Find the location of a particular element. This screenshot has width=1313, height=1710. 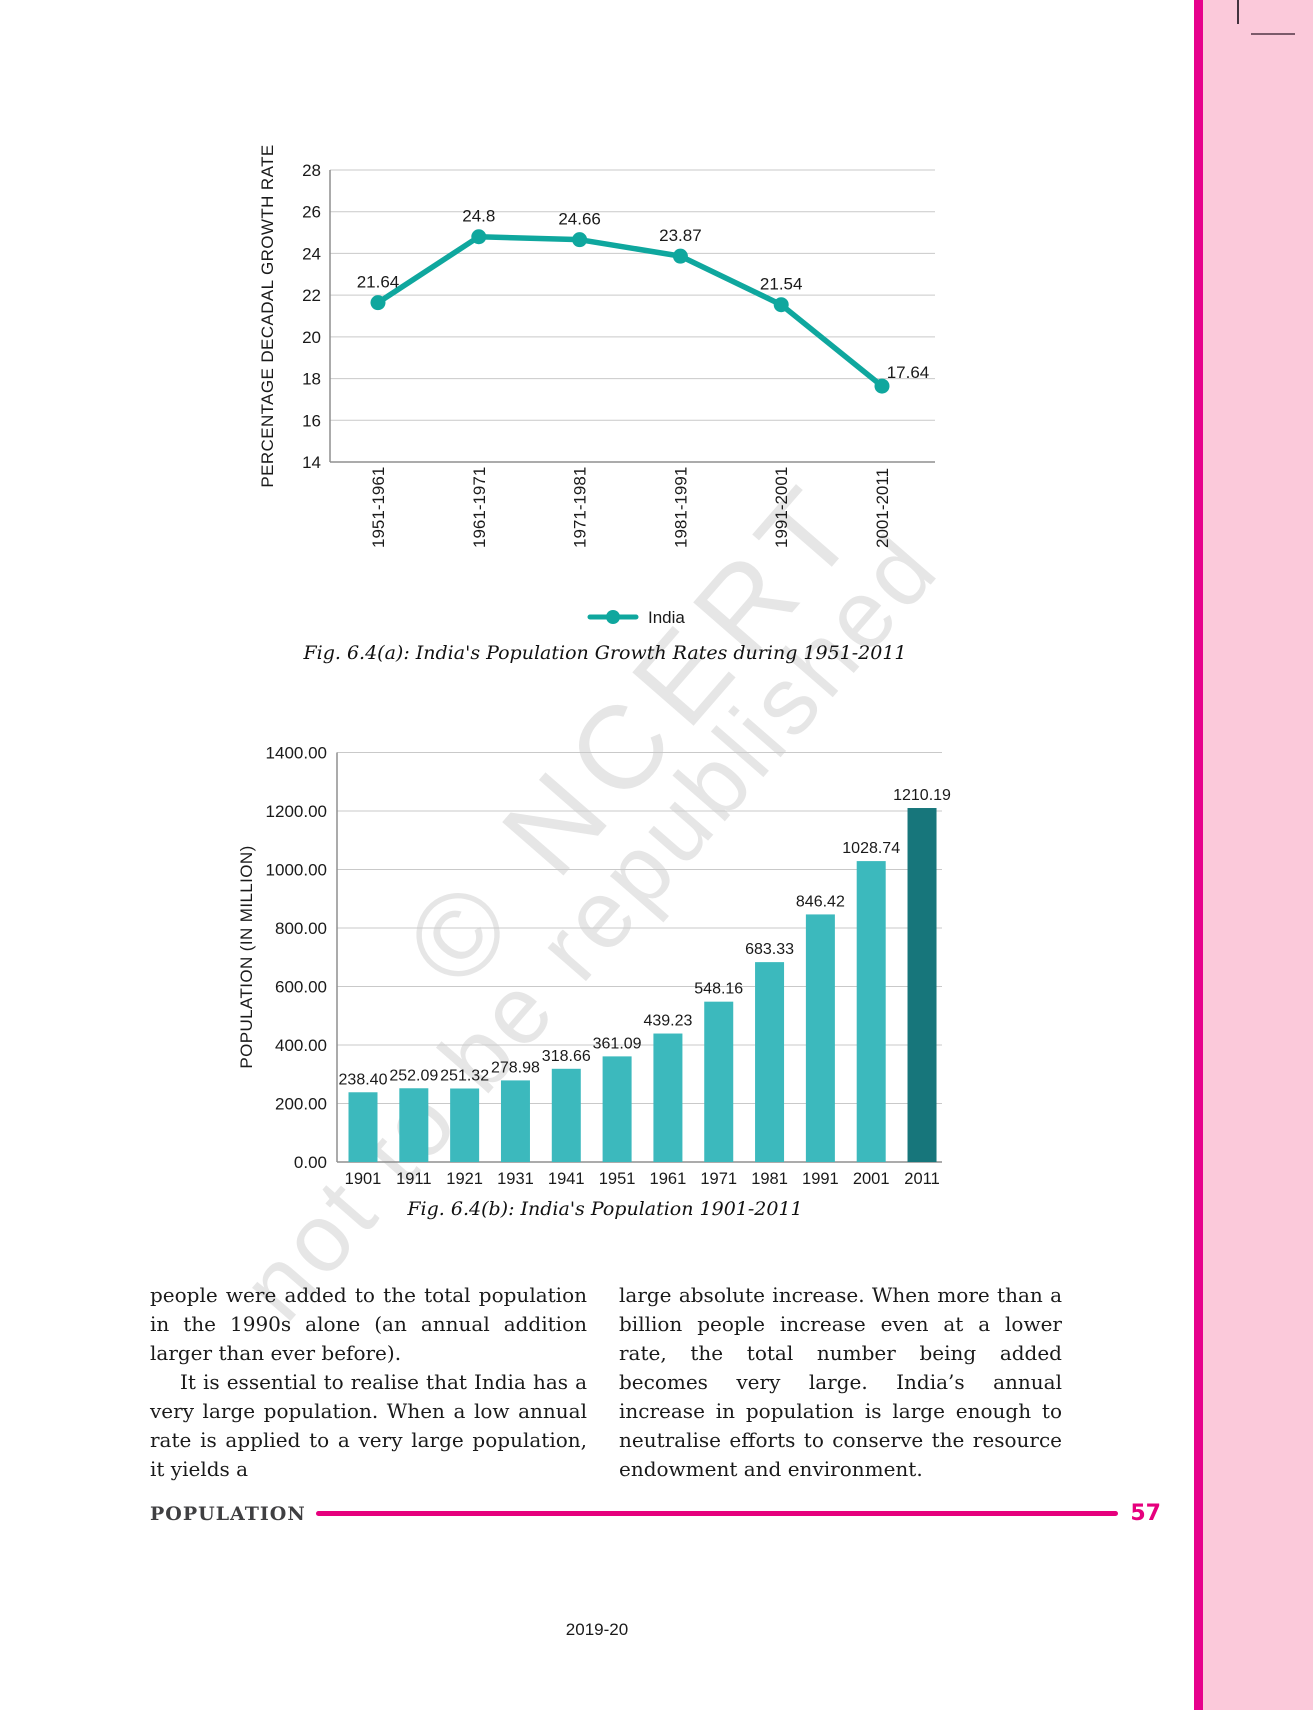

svg-text: 400.00 is located at coordinates (301, 1045).